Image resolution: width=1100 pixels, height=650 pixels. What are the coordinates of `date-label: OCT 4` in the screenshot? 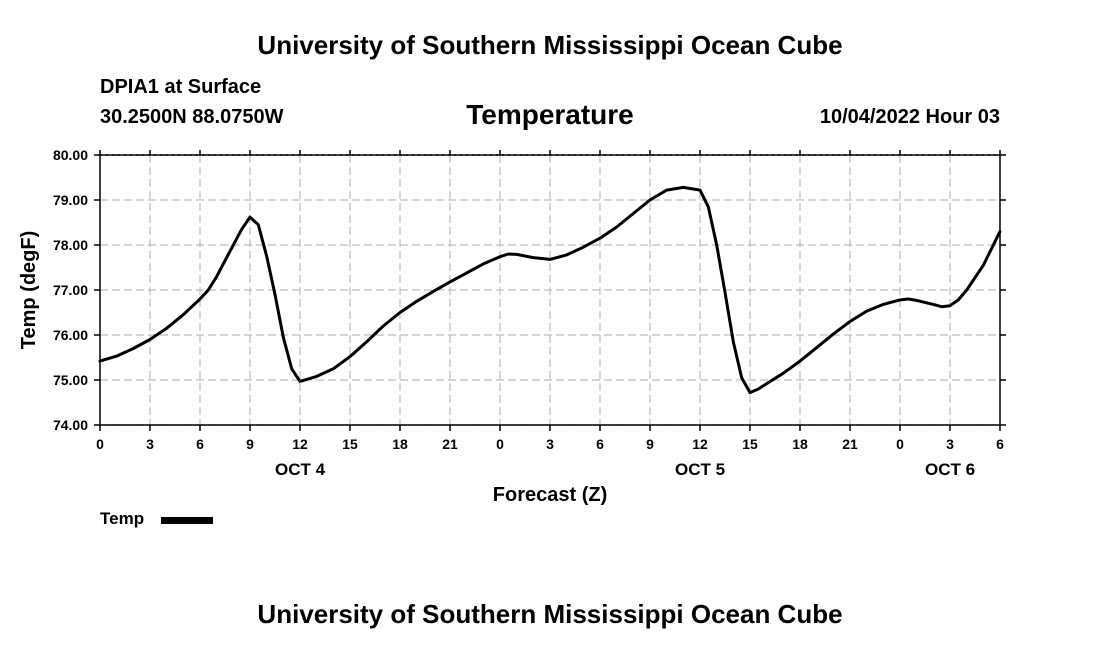 It's located at (300, 469).